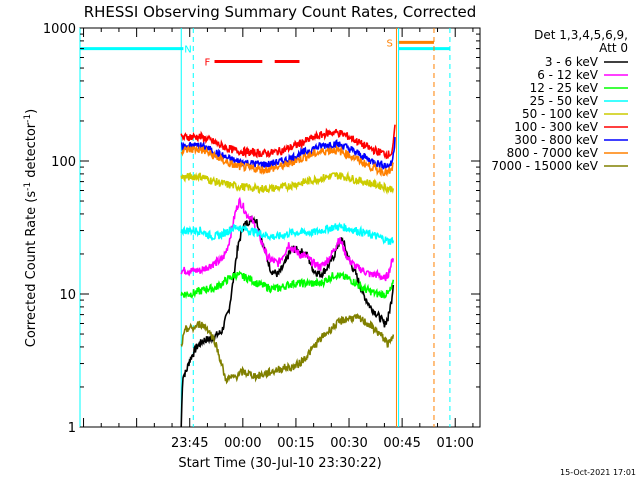 The height and width of the screenshot is (480, 640). What do you see at coordinates (59, 29) in the screenshot?
I see `y-tick-label: 1000` at bounding box center [59, 29].